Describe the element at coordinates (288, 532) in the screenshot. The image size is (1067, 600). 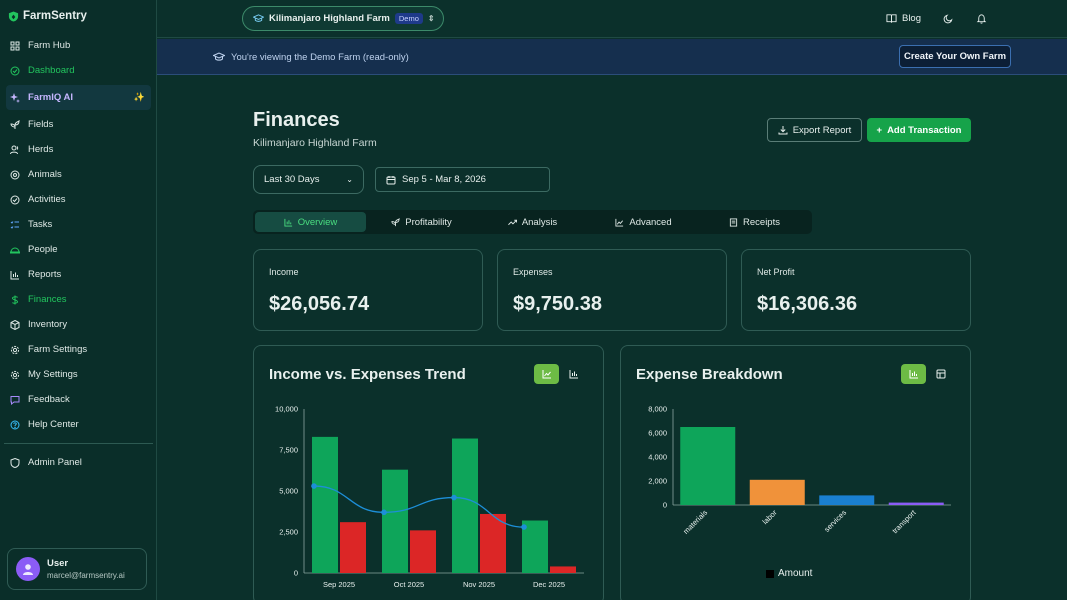
I see `y-tick-label: 2,500` at that location.